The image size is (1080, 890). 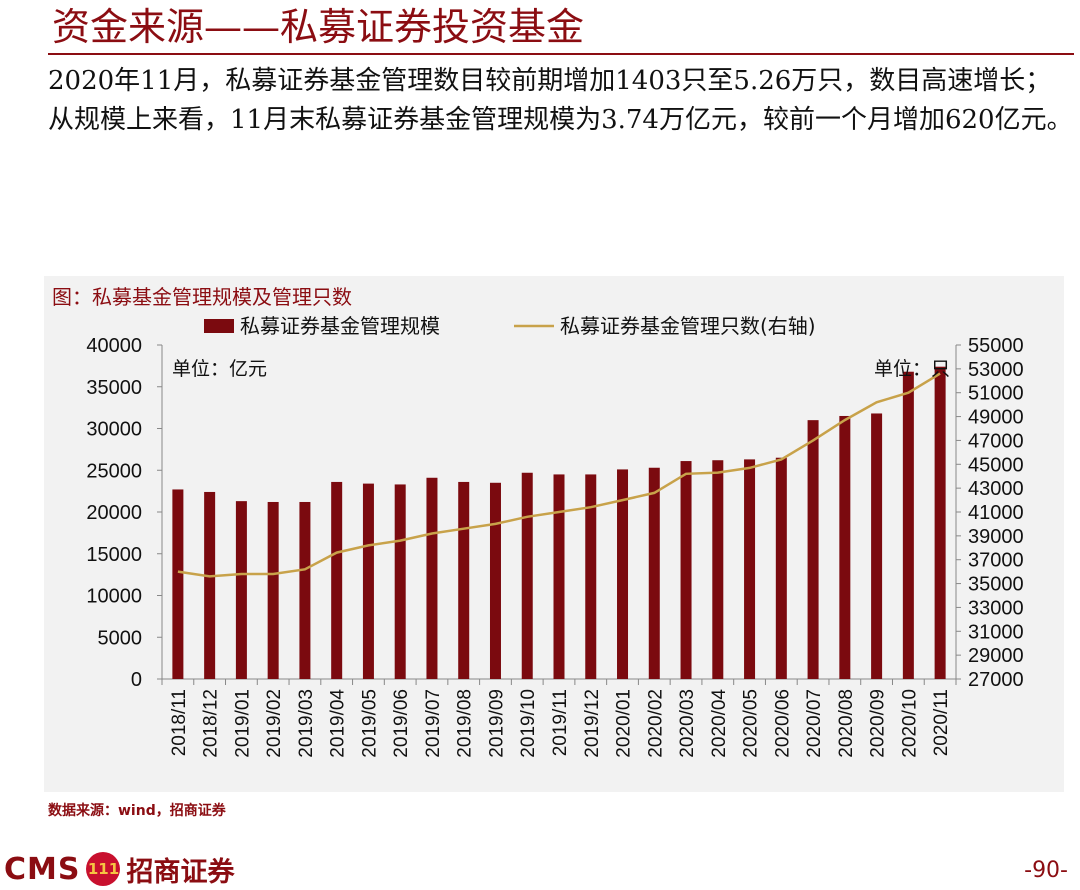 What do you see at coordinates (114, 513) in the screenshot?
I see `left-tick-label: 20000` at bounding box center [114, 513].